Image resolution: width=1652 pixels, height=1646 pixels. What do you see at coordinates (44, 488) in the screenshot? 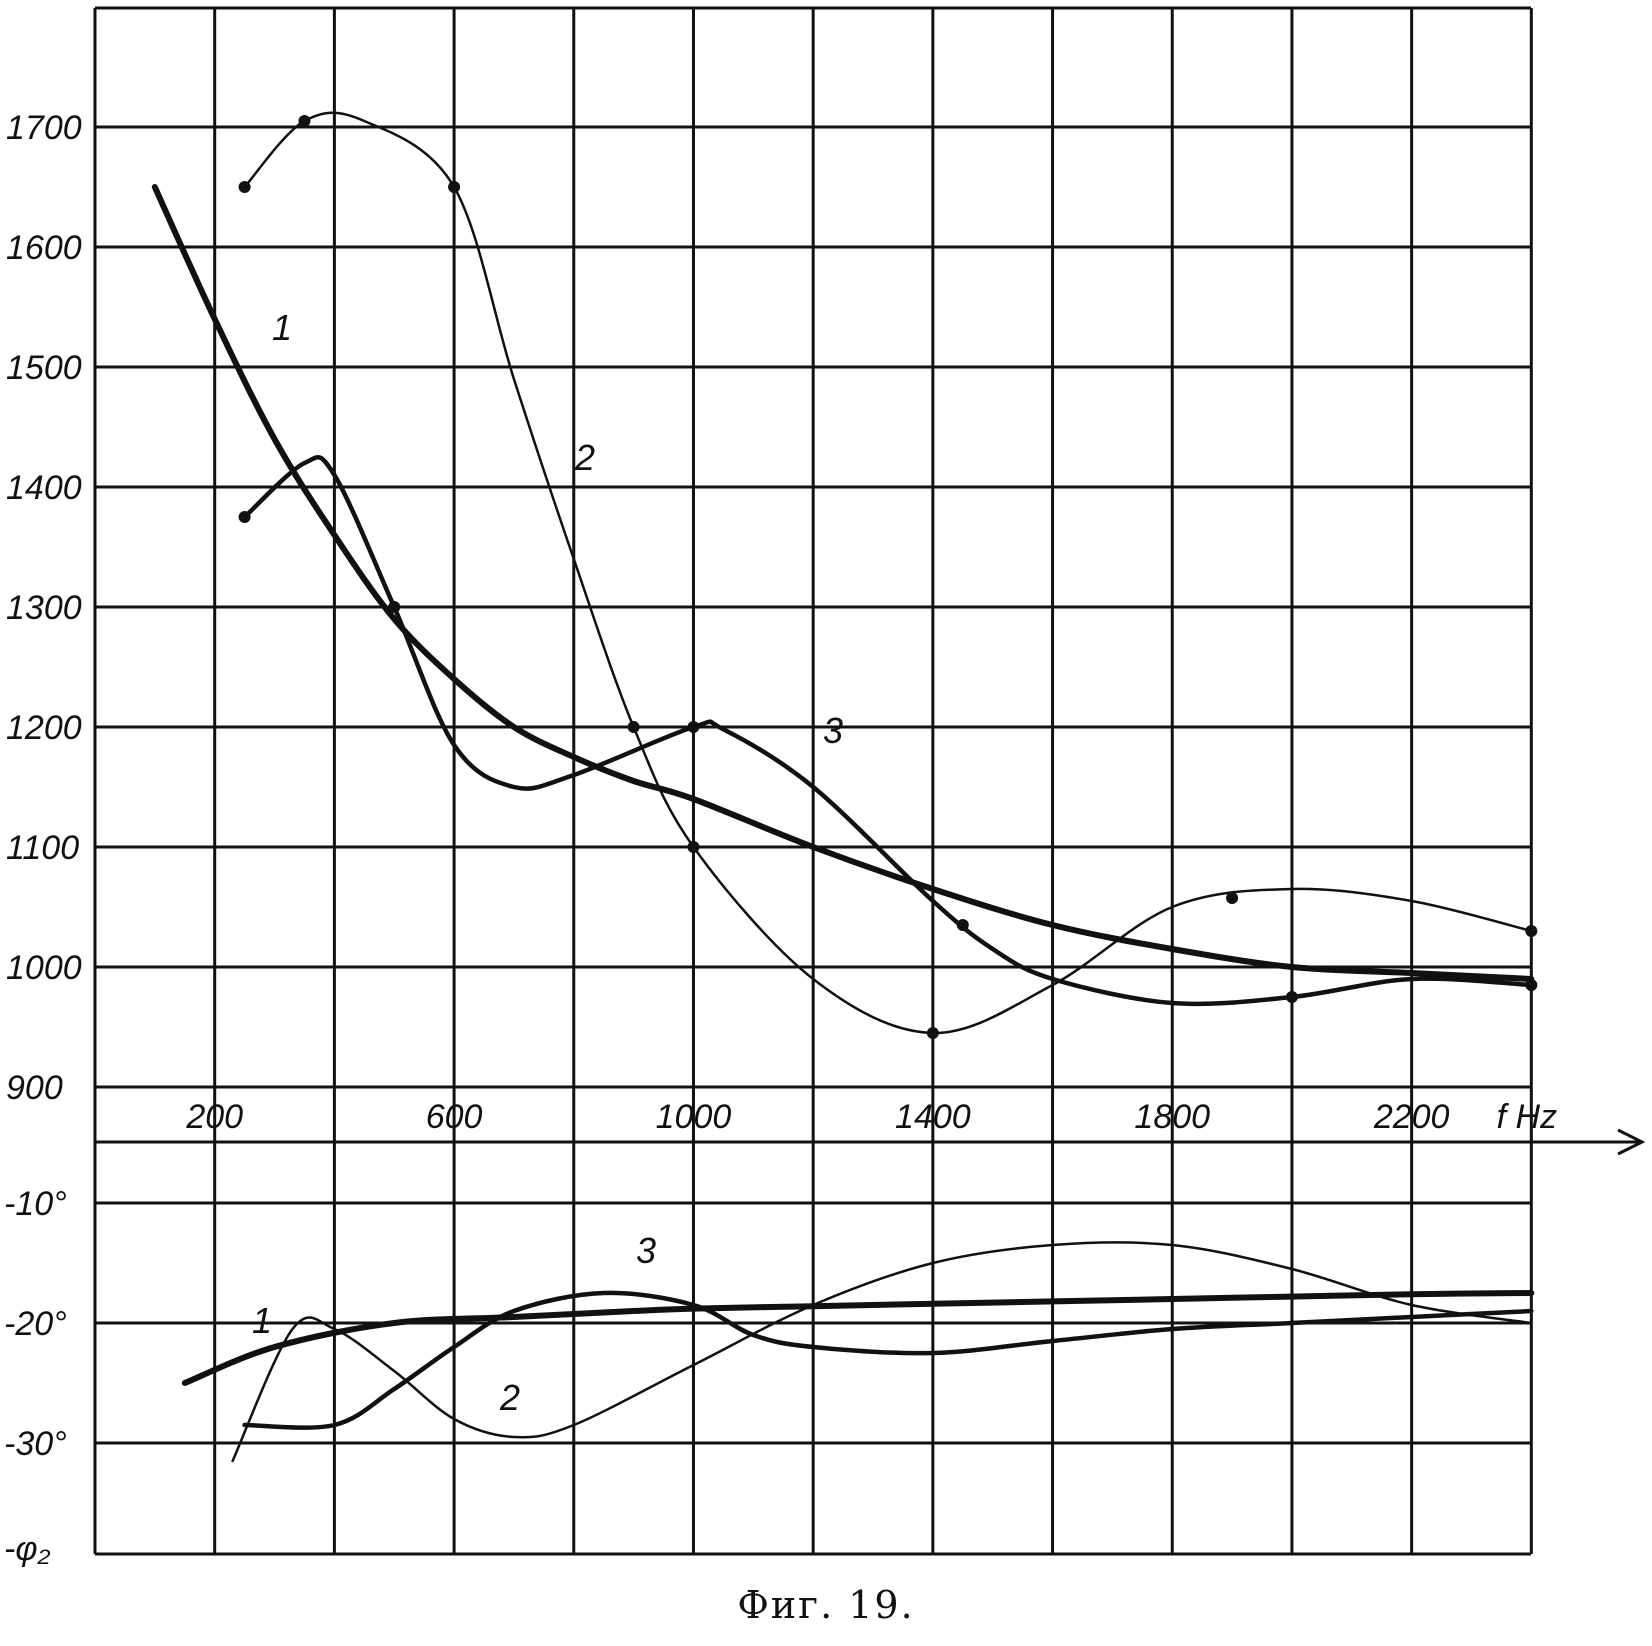
I see `top-y-tick-label: 1400` at bounding box center [44, 488].